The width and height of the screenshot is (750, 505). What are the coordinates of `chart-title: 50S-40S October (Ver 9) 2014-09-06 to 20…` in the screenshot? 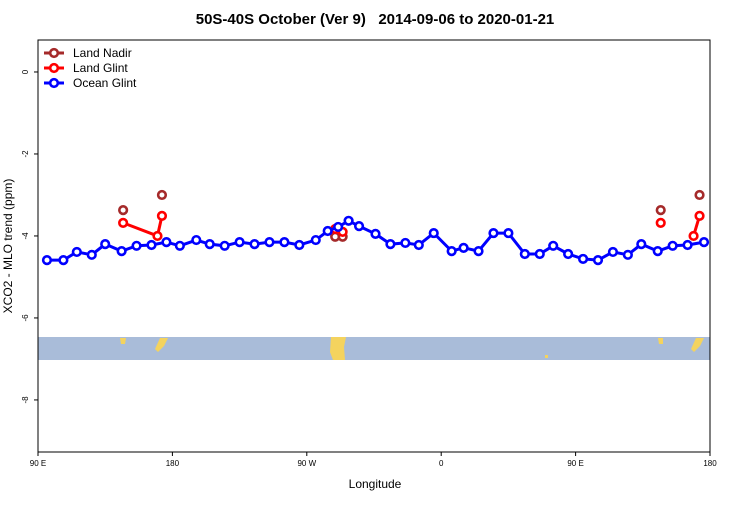 It's located at (375, 19).